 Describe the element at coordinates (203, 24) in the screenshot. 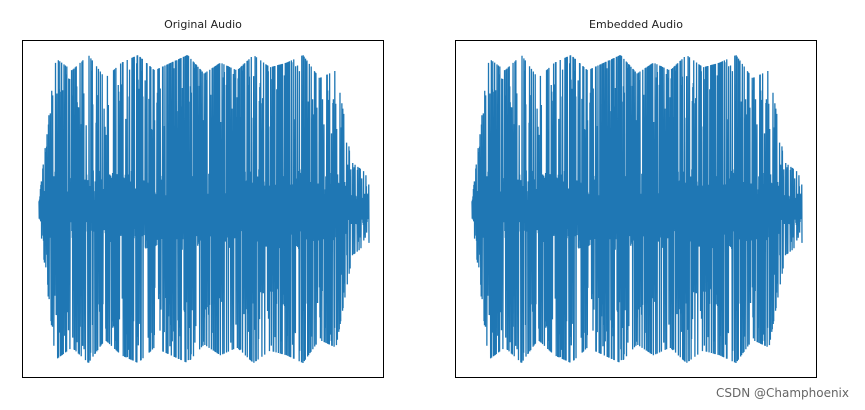

I see `chart-title: Original Audio` at that location.